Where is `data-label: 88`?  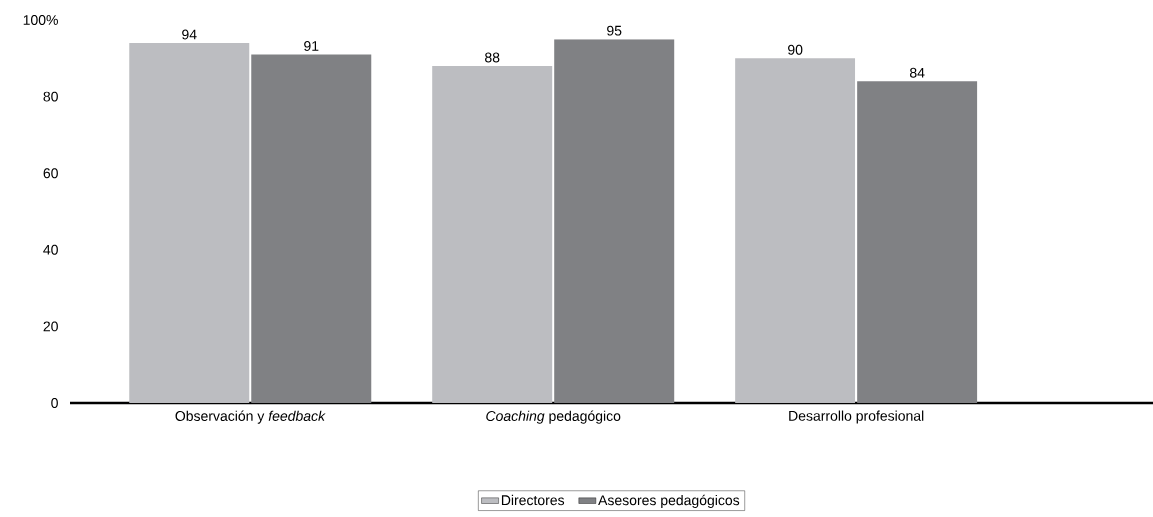 data-label: 88 is located at coordinates (492, 57).